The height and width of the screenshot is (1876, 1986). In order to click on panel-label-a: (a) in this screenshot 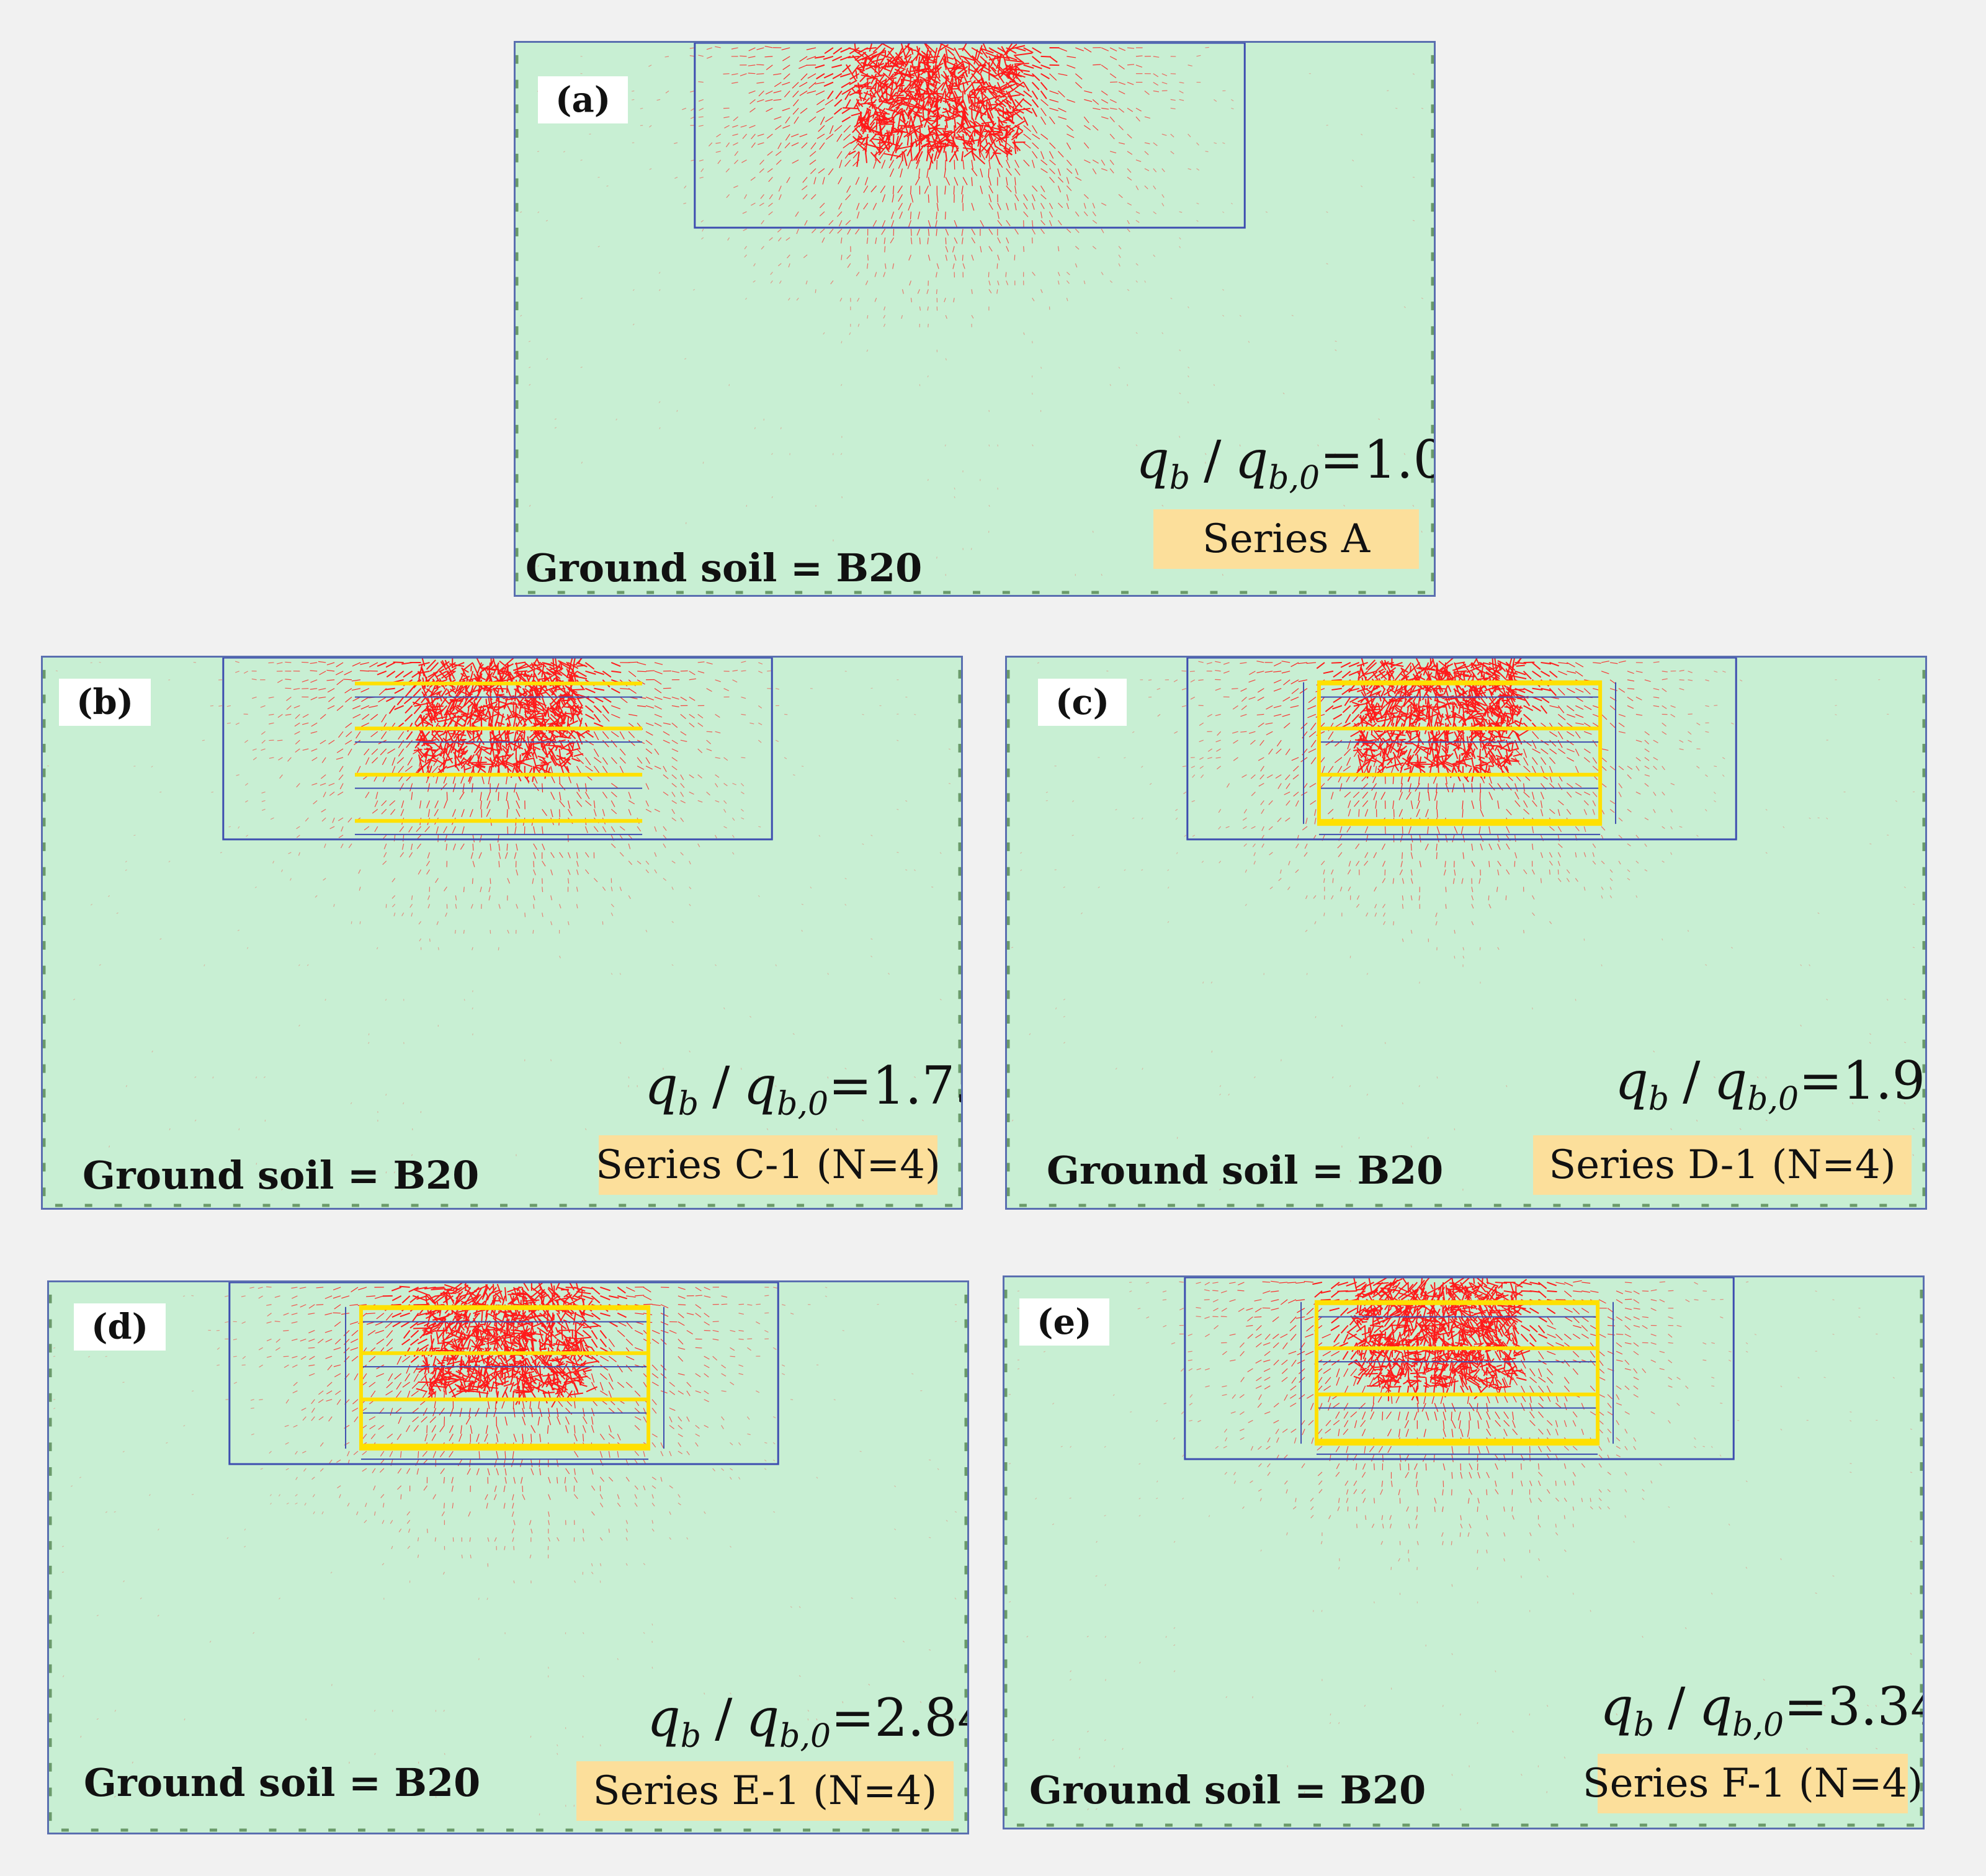, I will do `click(583, 99)`.